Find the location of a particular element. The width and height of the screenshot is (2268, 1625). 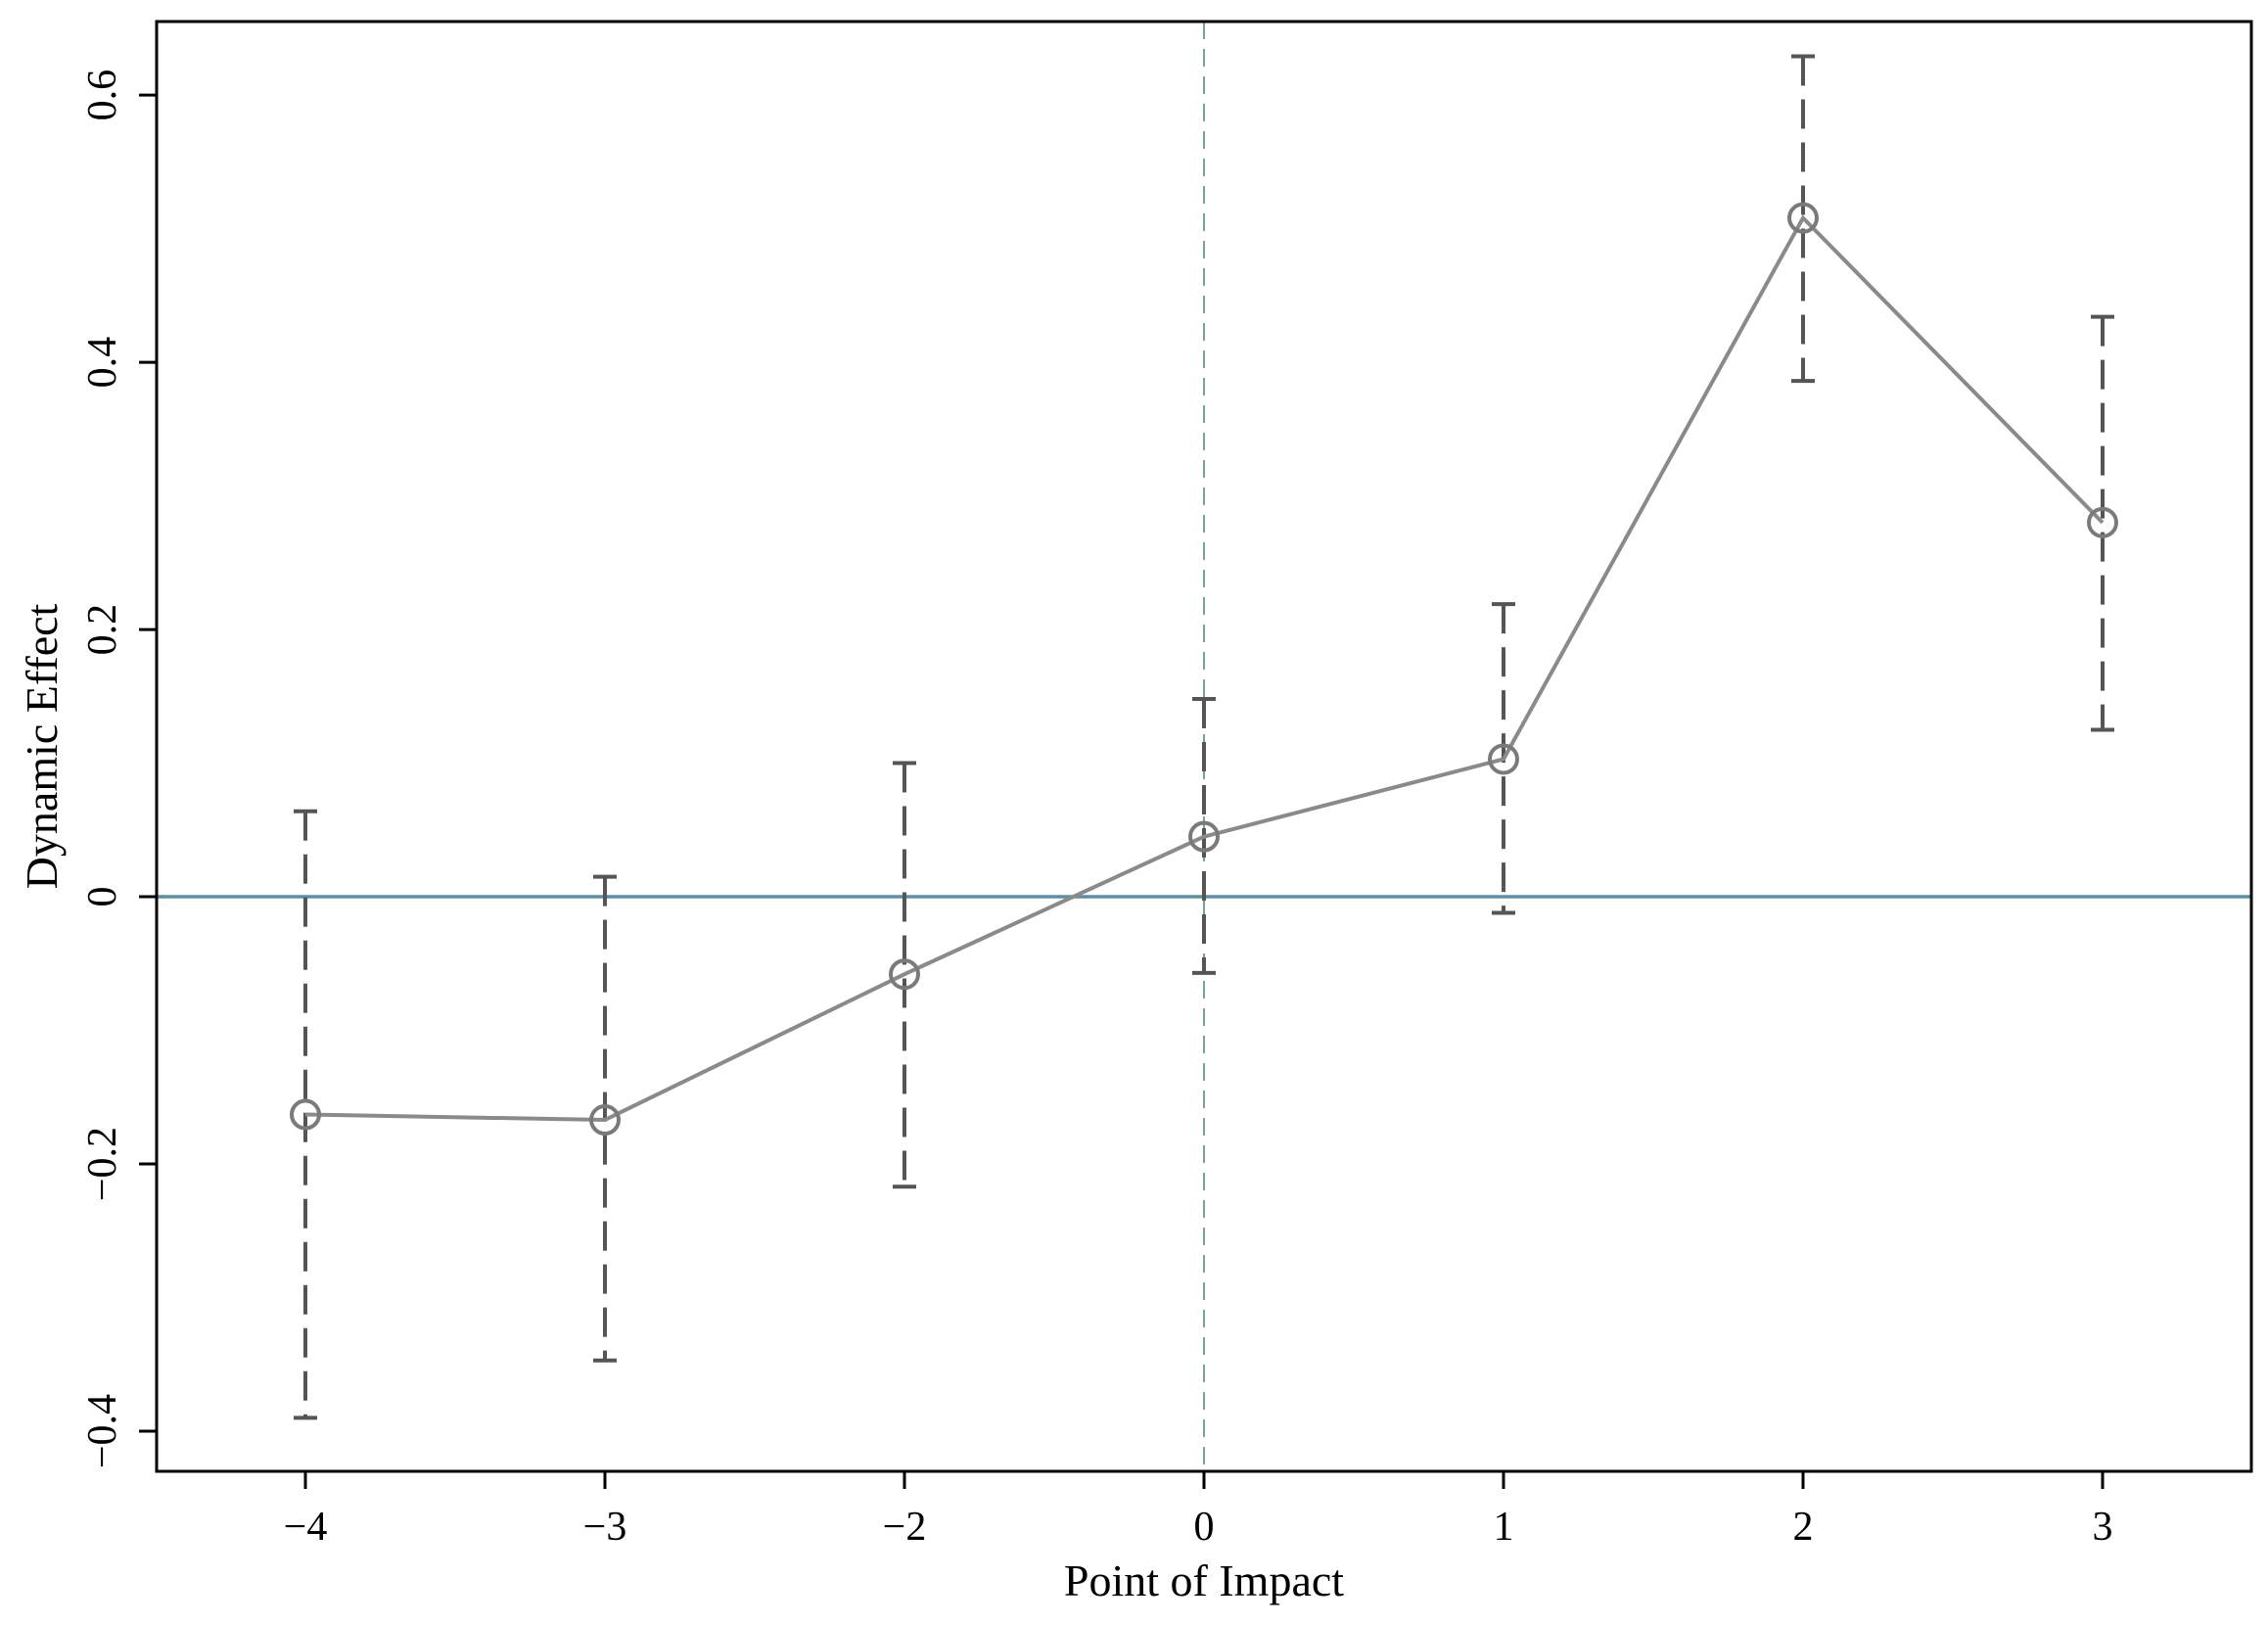

x-axis-title: Point of Impact is located at coordinates (1204, 1580).